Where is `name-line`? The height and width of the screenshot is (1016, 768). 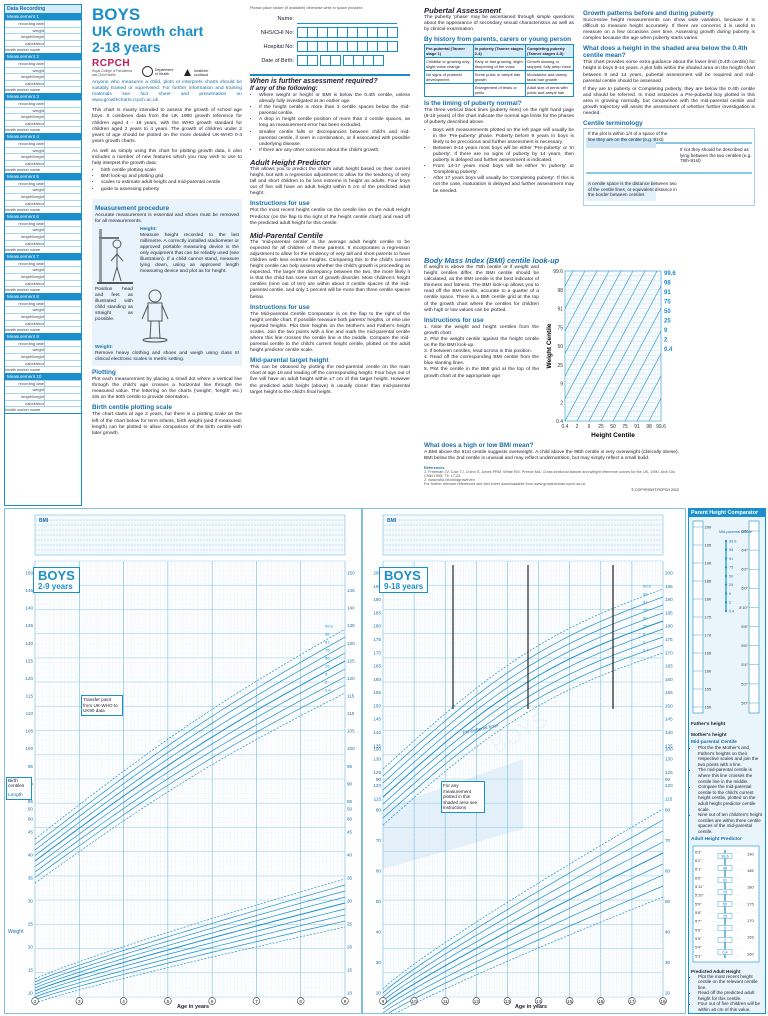 name-line is located at coordinates (347, 19).